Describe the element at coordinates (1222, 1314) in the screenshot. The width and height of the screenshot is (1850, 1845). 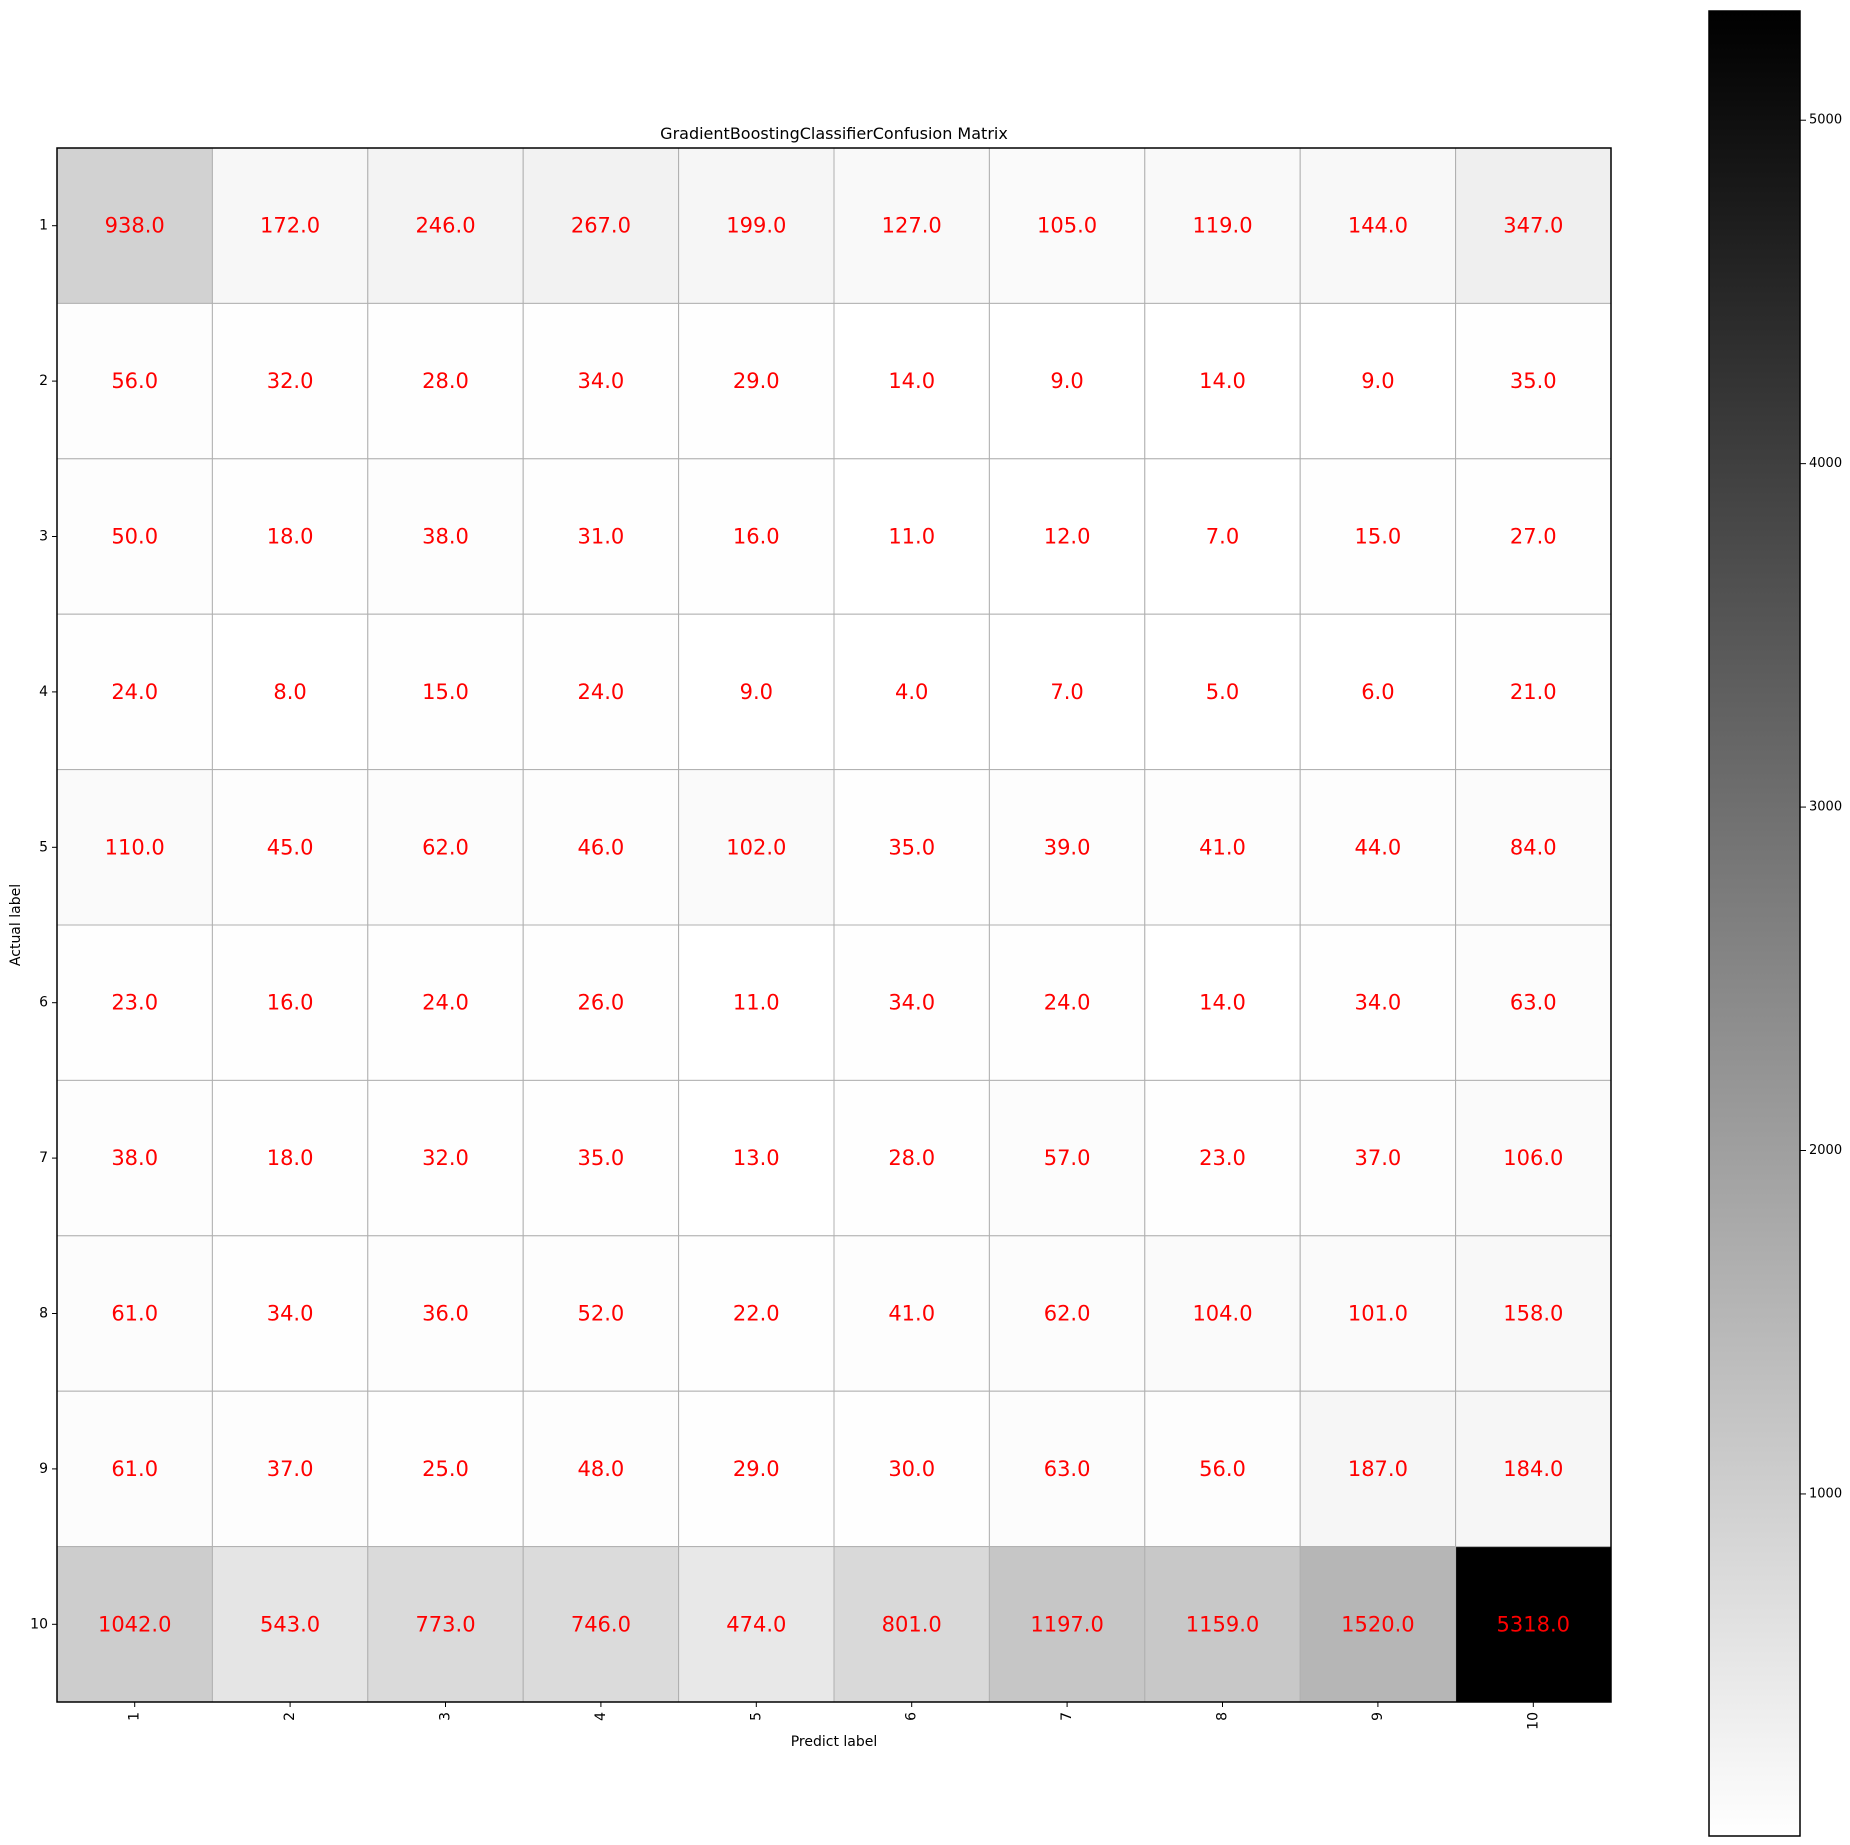
I see `cell-value-label: 104.0` at that location.